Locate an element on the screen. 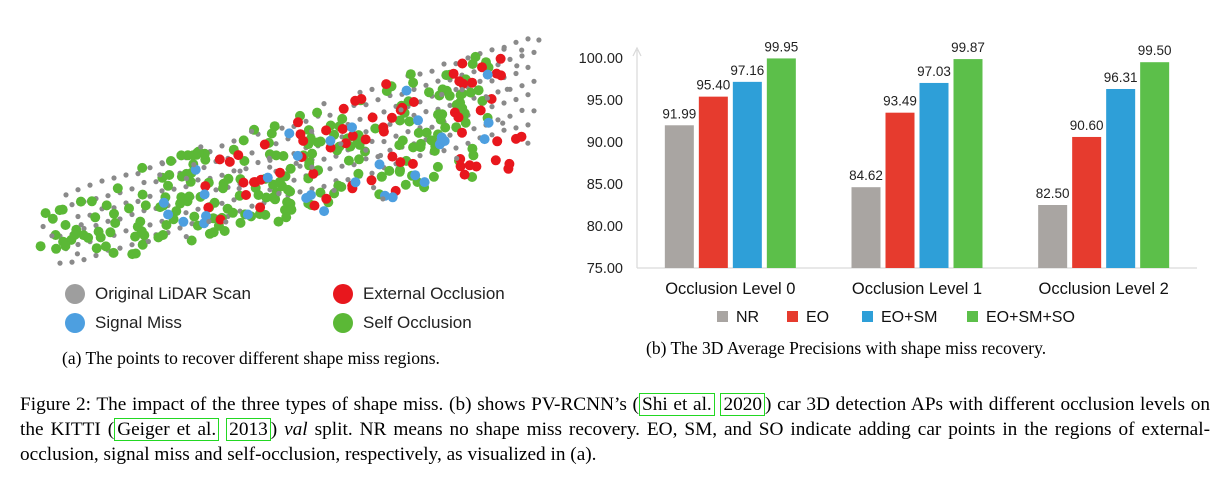  y-tick-label: 80.00 is located at coordinates (605, 227).